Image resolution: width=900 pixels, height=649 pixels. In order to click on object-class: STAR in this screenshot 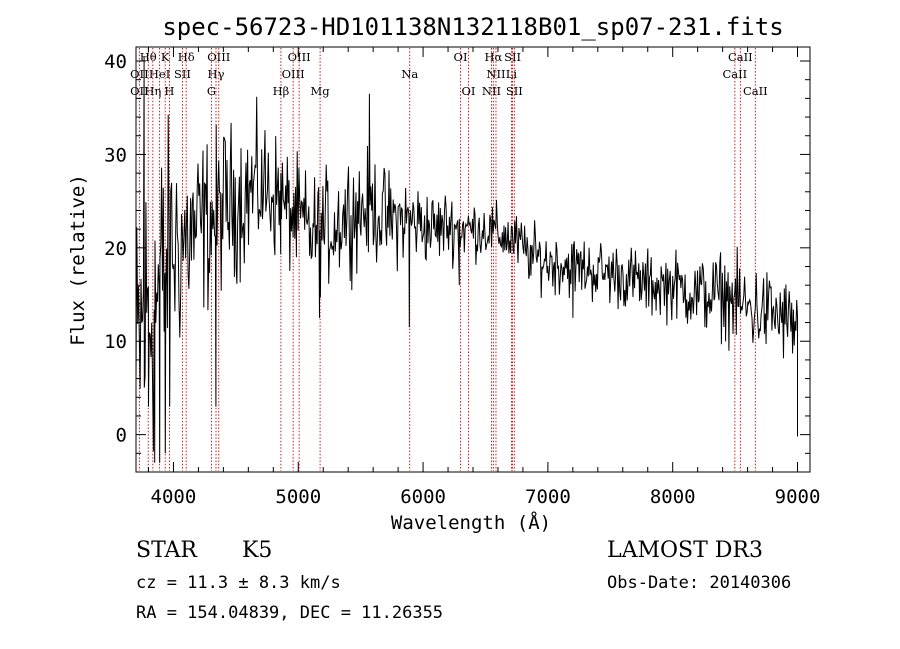, I will do `click(166, 550)`.